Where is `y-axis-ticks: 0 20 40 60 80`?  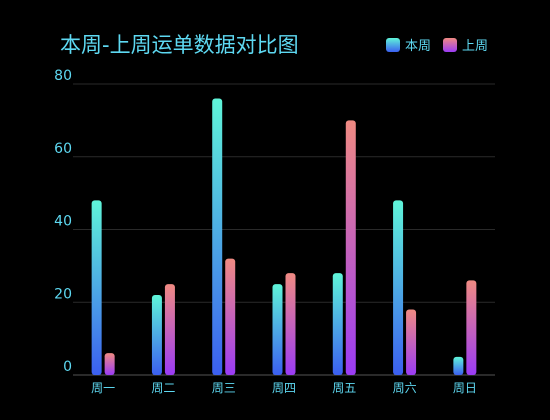 y-axis-ticks: 0 20 40 60 80 is located at coordinates (63, 221).